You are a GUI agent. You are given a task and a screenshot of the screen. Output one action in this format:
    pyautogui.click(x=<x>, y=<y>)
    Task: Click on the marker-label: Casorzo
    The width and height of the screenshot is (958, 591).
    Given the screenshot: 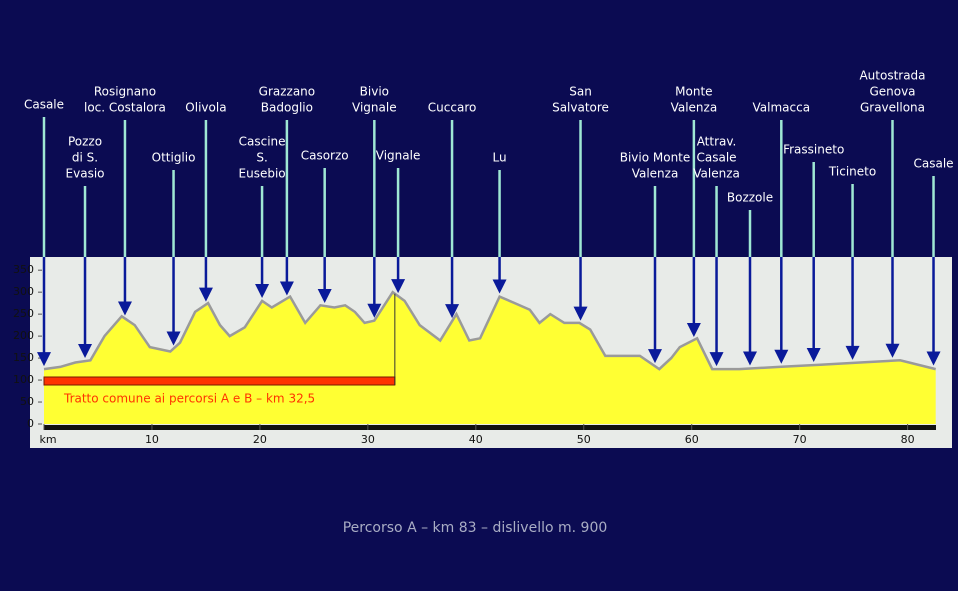 What is the action you would take?
    pyautogui.click(x=325, y=156)
    